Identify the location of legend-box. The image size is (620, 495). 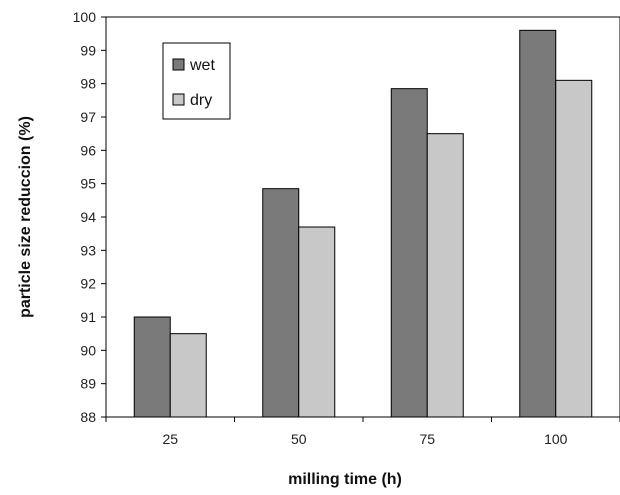
(196, 81).